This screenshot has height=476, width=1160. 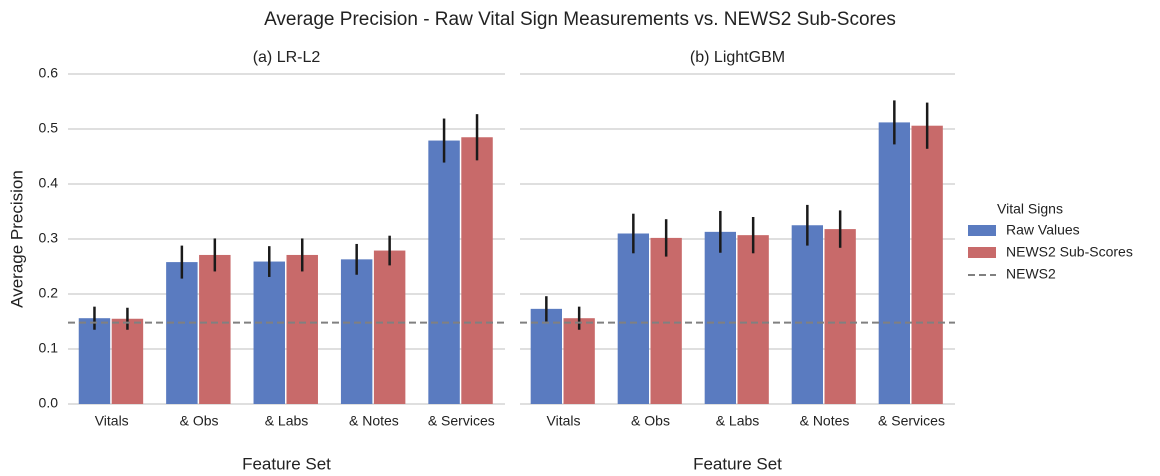 What do you see at coordinates (49, 73) in the screenshot?
I see `y-tick-label: 0.6` at bounding box center [49, 73].